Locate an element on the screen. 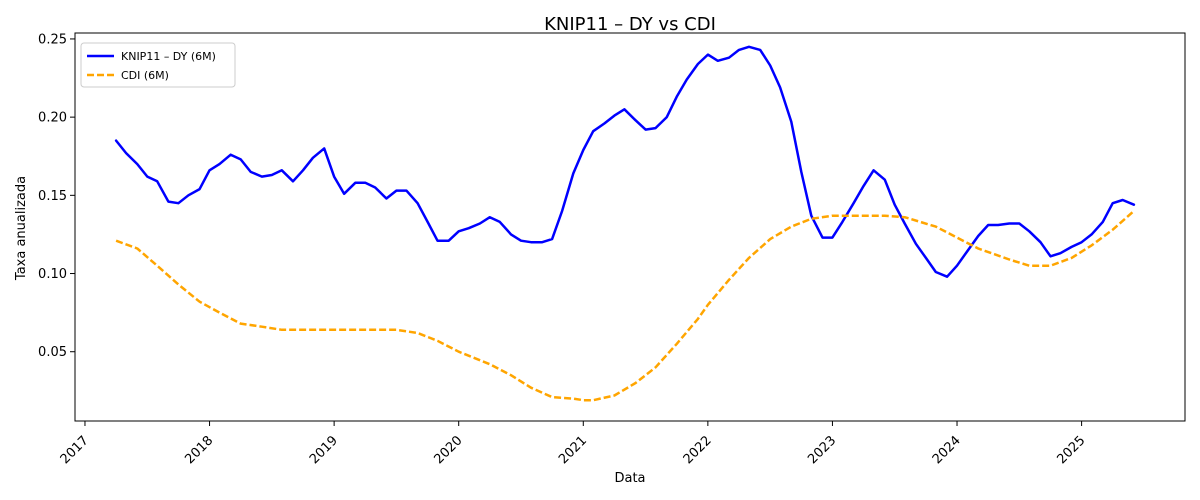 The image size is (1200, 500). y-tick-label: 0.25 is located at coordinates (52, 39).